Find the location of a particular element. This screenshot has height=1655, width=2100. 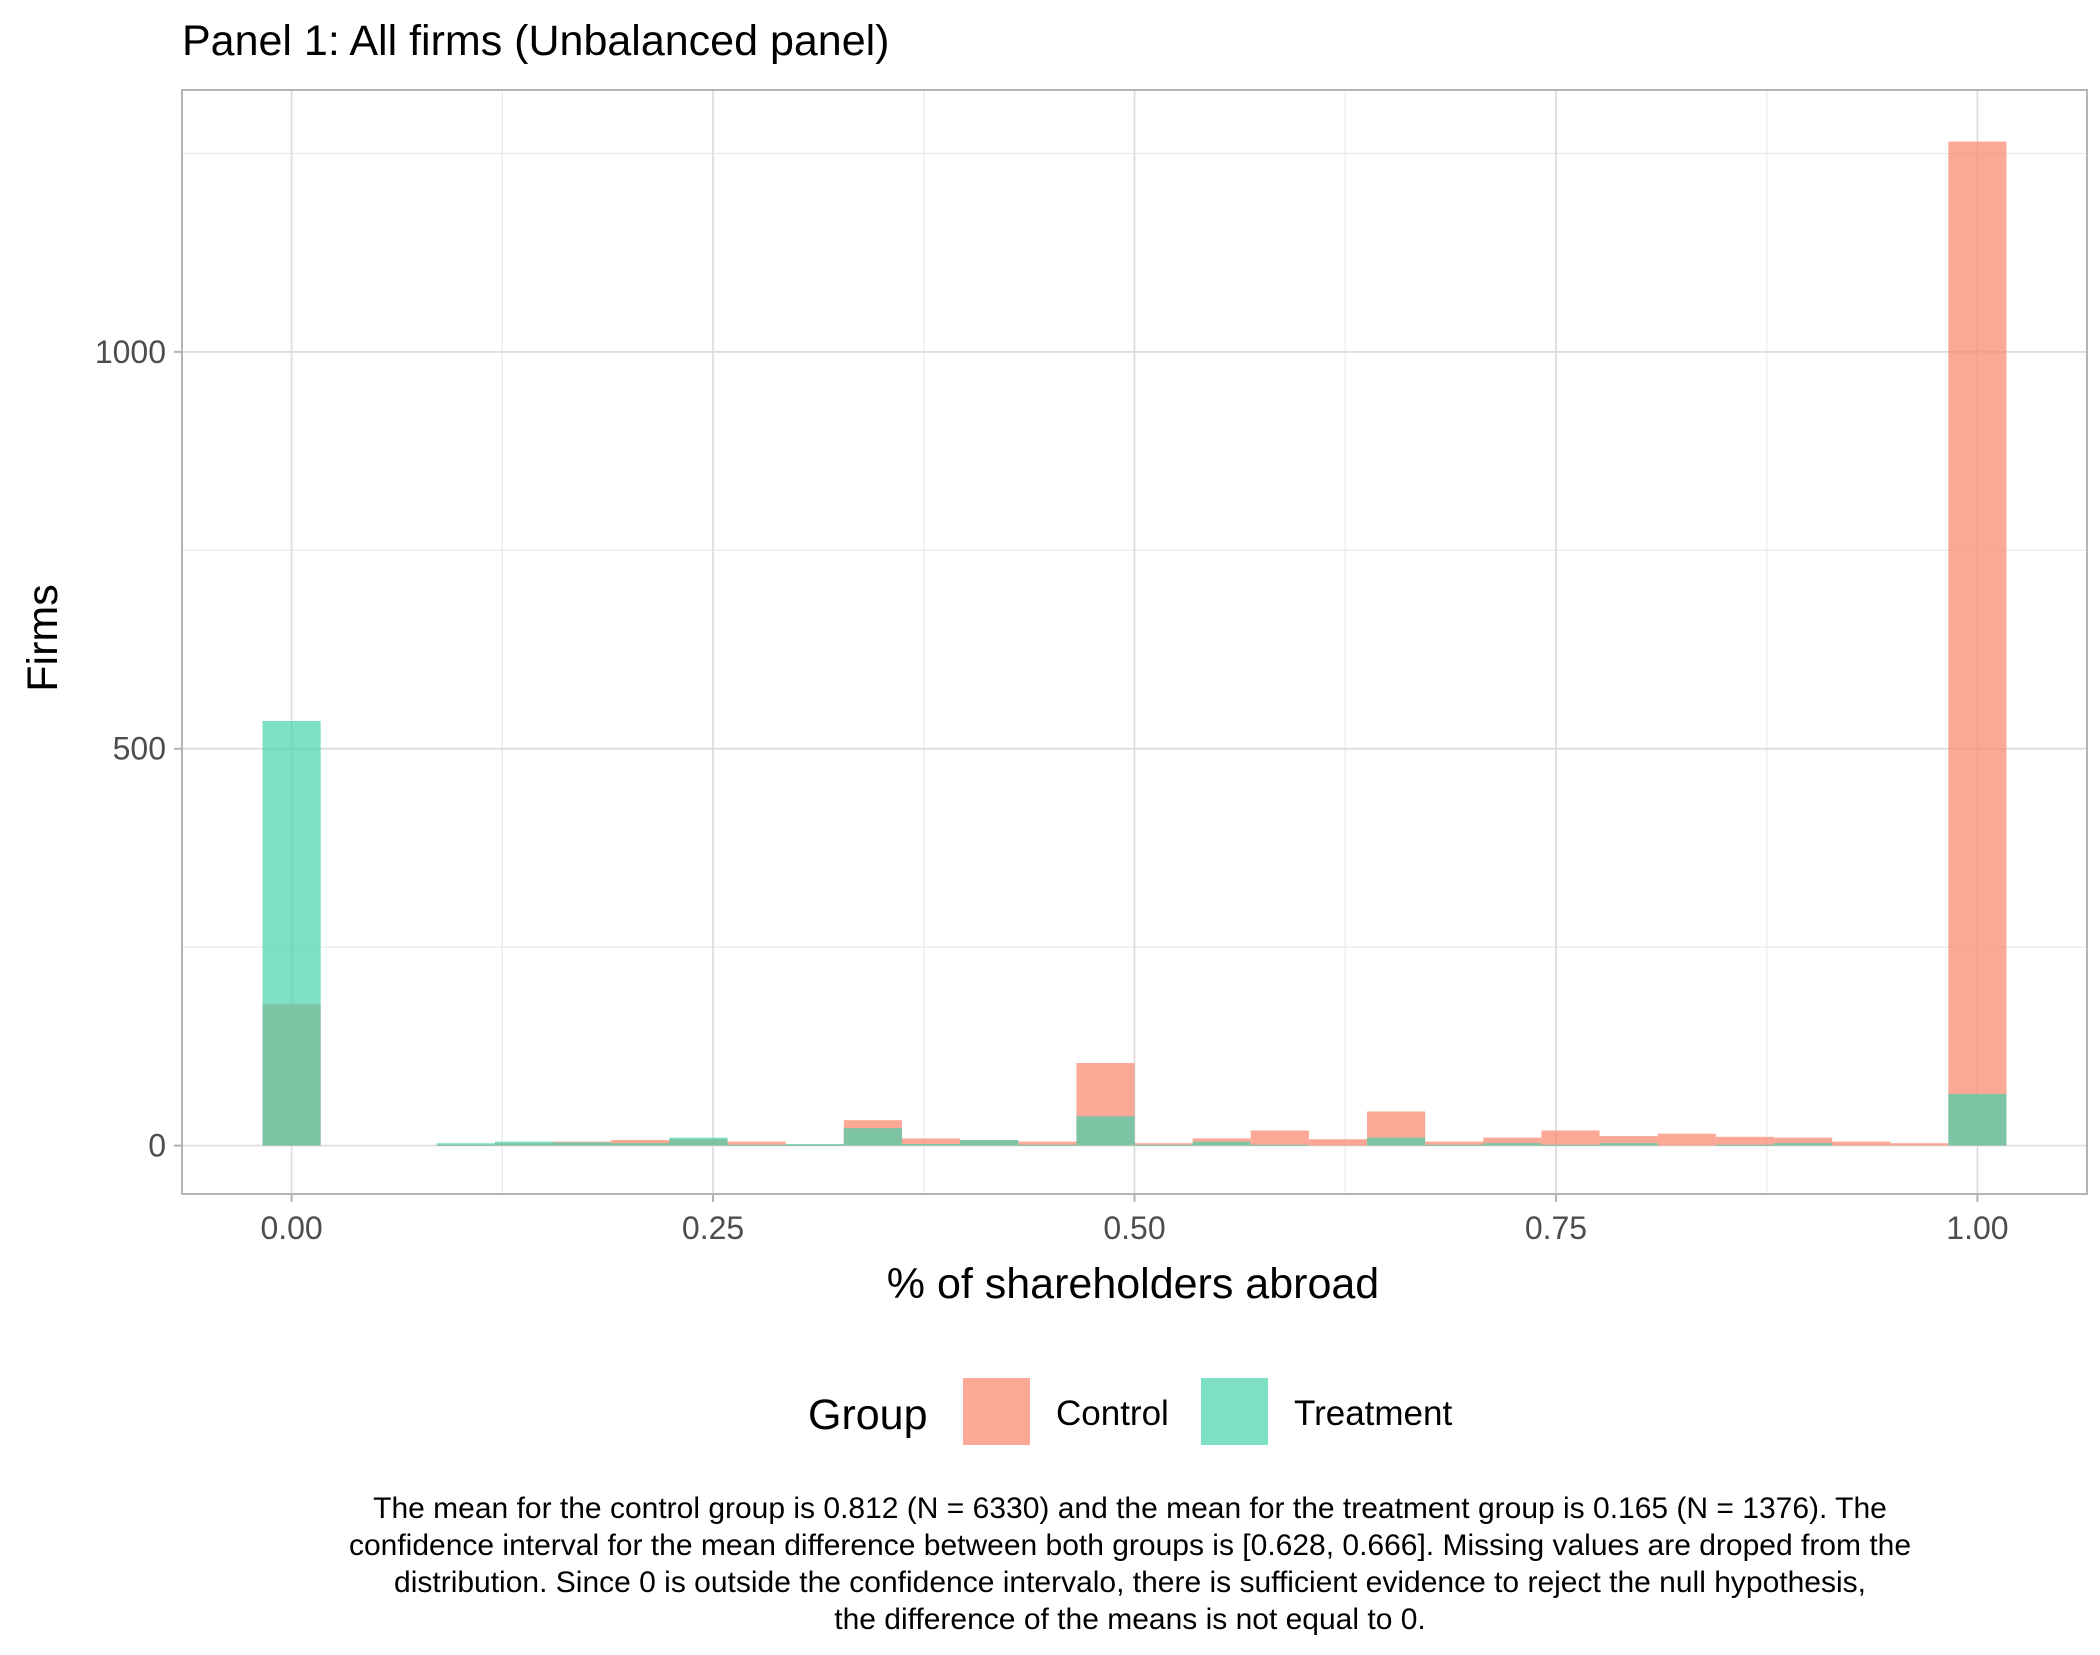

chart-title: Panel 1: All firms (Unbalanced panel) is located at coordinates (535, 41).